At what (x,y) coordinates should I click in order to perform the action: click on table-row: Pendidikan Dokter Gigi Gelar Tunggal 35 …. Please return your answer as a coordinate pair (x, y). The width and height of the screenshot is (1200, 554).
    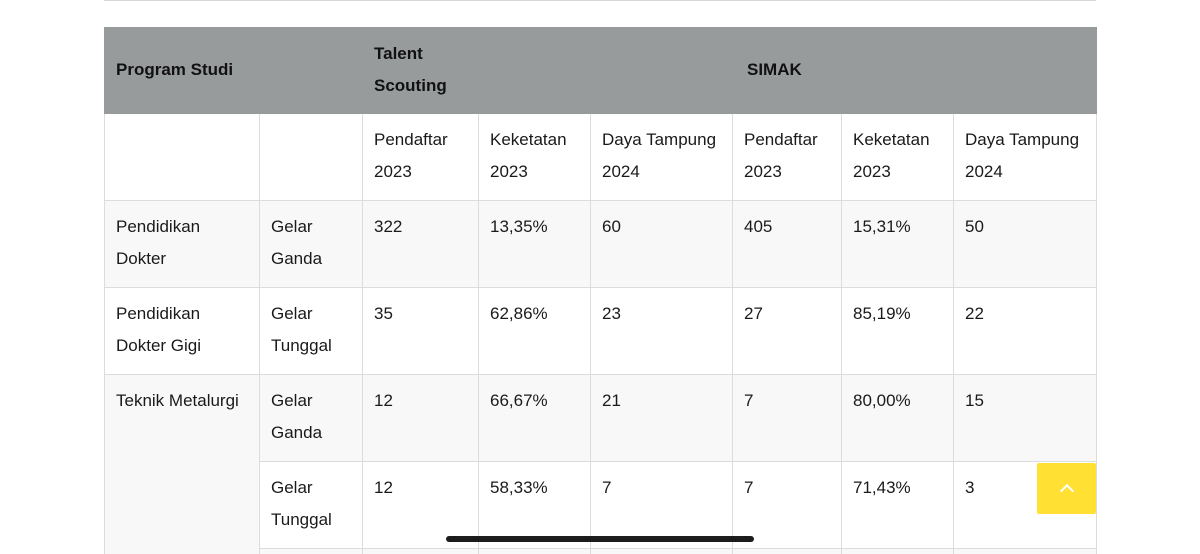
    Looking at the image, I should click on (601, 331).